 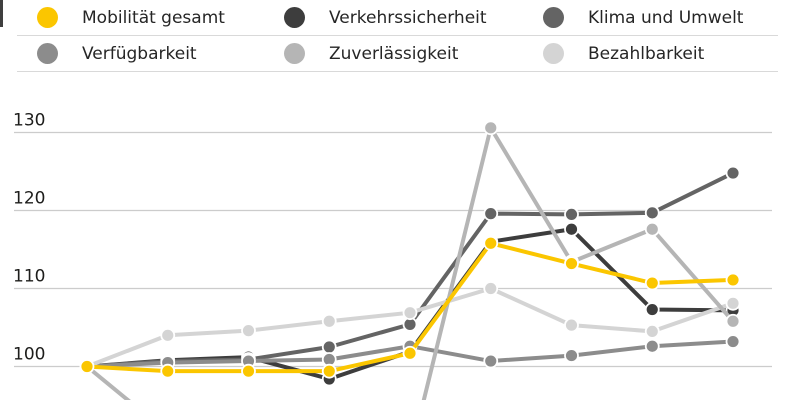 I want to click on legend-item-verkehrssicherheit: Verkehrssicherheit, so click(x=413, y=17).